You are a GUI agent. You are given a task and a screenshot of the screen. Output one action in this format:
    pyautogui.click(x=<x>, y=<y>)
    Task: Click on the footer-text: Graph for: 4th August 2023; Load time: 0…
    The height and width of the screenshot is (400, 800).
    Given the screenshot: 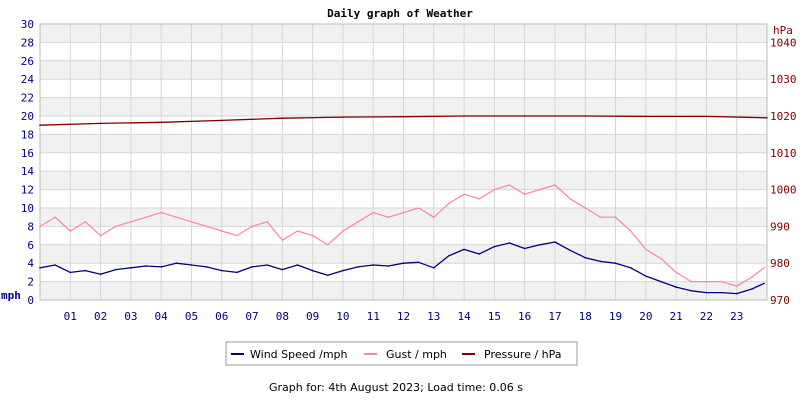 What is the action you would take?
    pyautogui.click(x=396, y=387)
    